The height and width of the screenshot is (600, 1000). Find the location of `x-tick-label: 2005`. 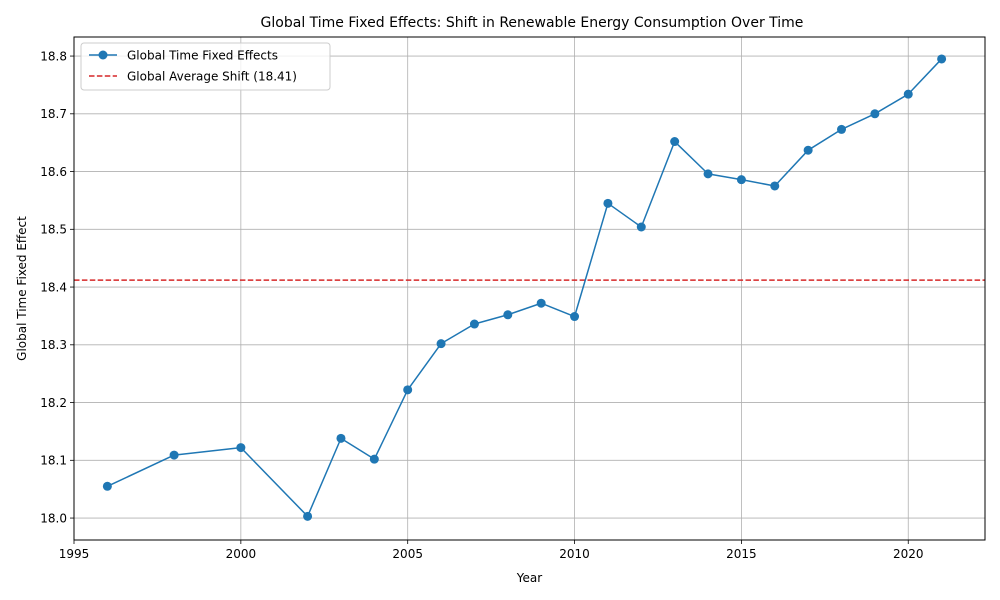

x-tick-label: 2005 is located at coordinates (407, 554).